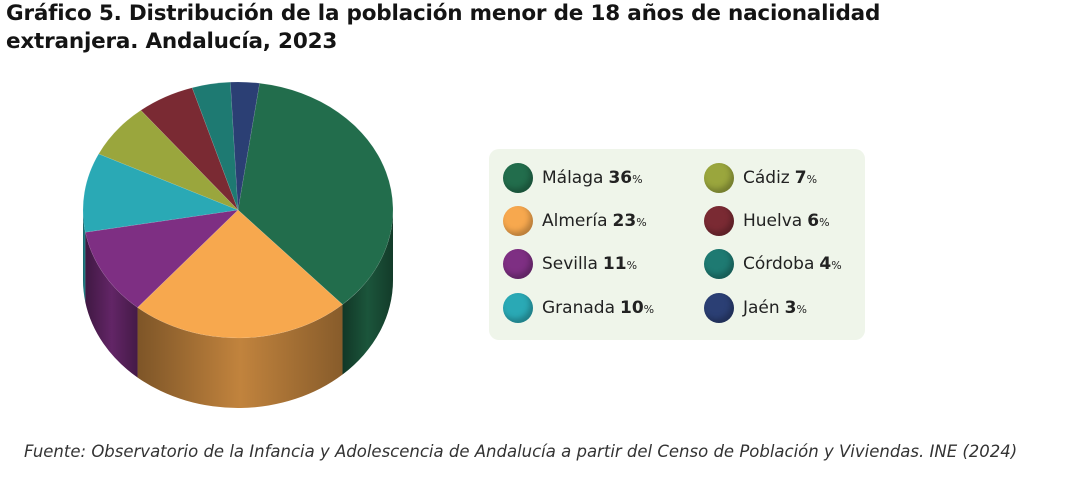 Image resolution: width=1080 pixels, height=485 pixels. Describe the element at coordinates (830, 264) in the screenshot. I see `legend-value: 4%` at that location.